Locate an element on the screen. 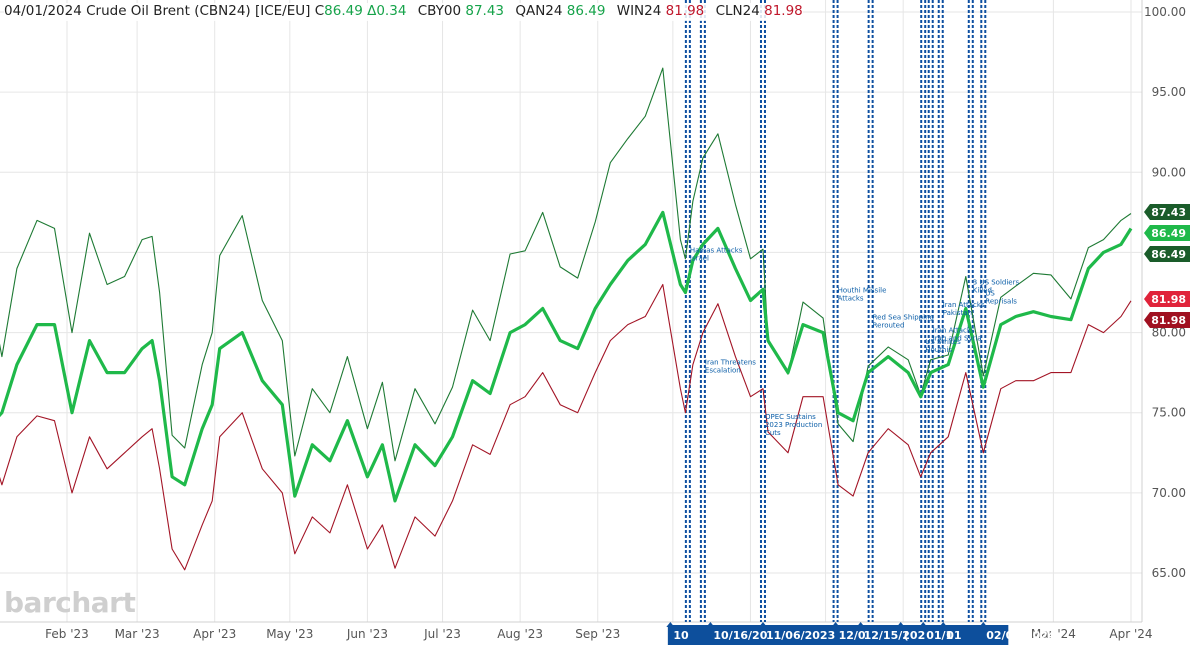 This screenshot has height=645, width=1190. header-symbol-qan24: QAN24 is located at coordinates (539, 11).